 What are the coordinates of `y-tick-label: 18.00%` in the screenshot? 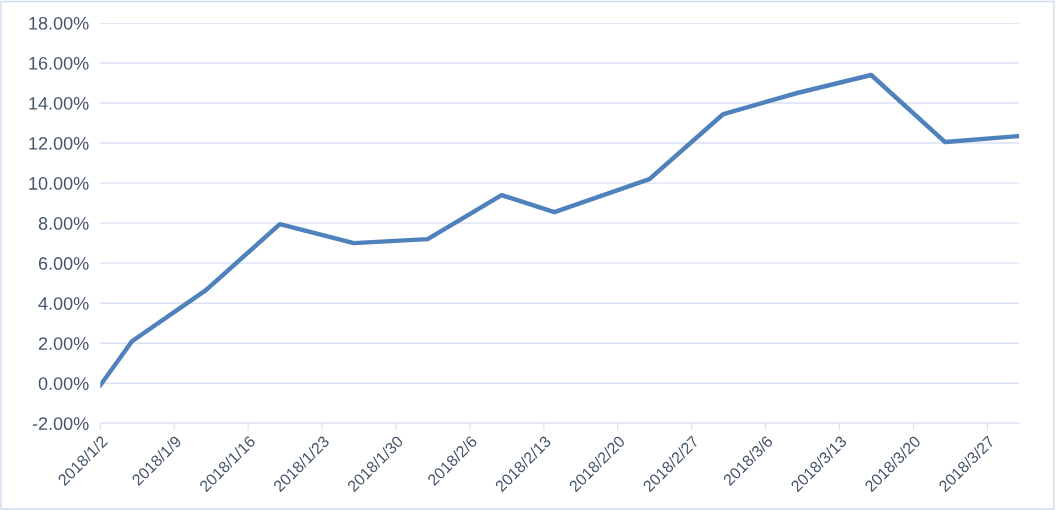 It's located at (59, 23).